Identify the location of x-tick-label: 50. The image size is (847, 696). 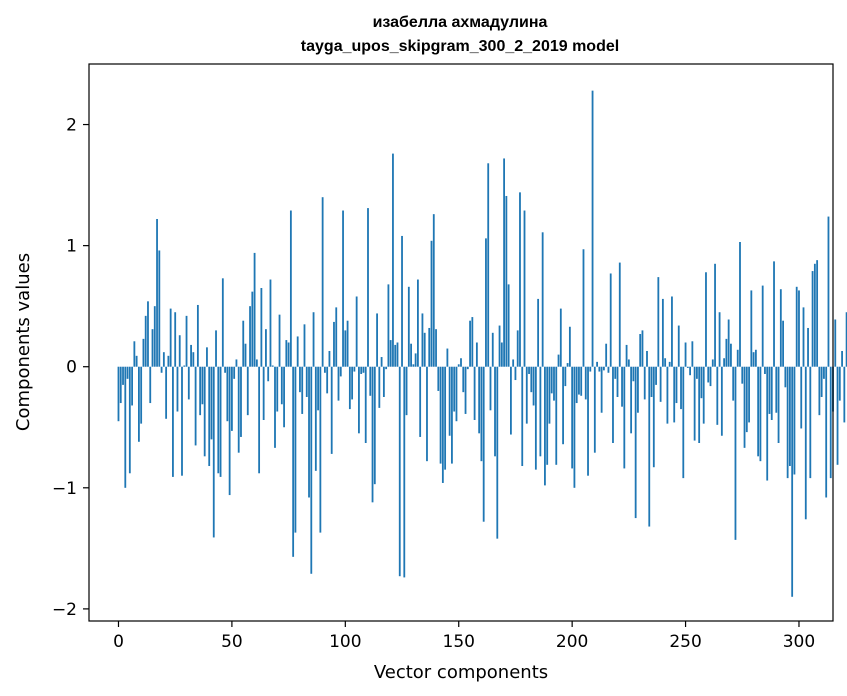
(232, 642).